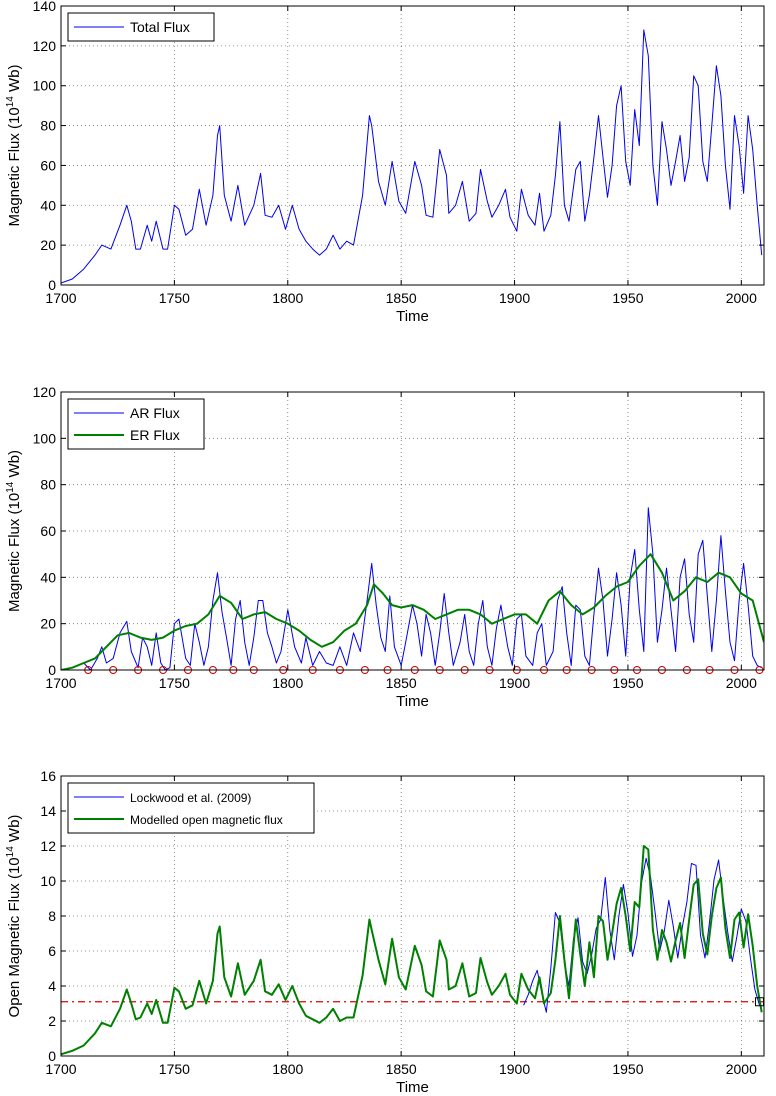  Describe the element at coordinates (52, 916) in the screenshot. I see `y-tick-label: 8` at that location.